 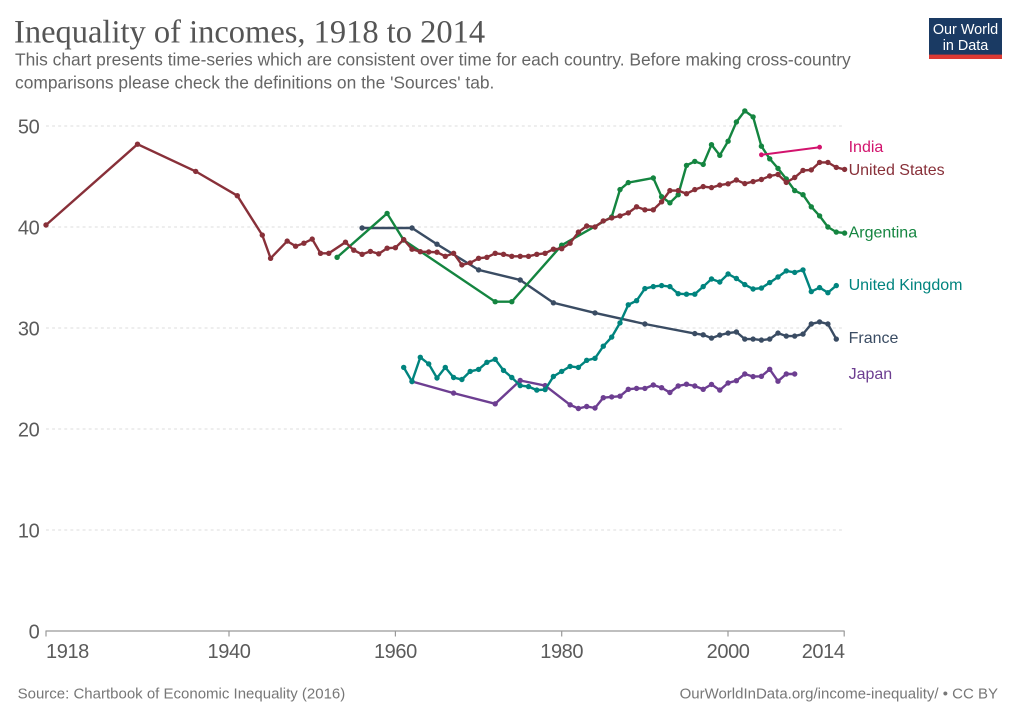 I want to click on svg-text: India, so click(x=866, y=147).